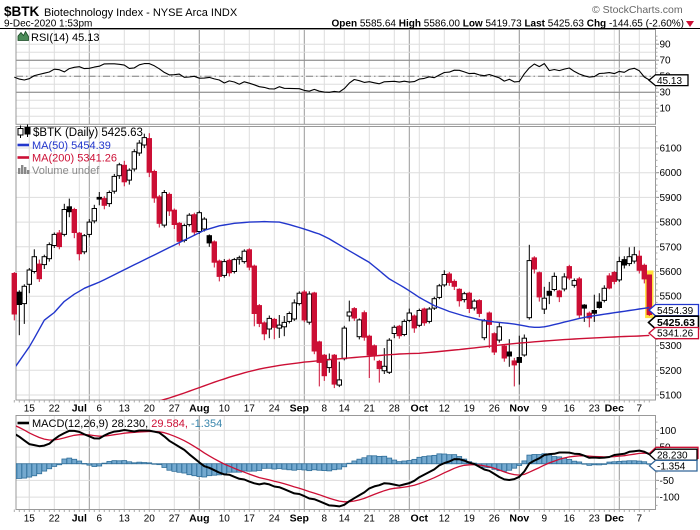  I want to click on svg-text: 6000, so click(671, 173).